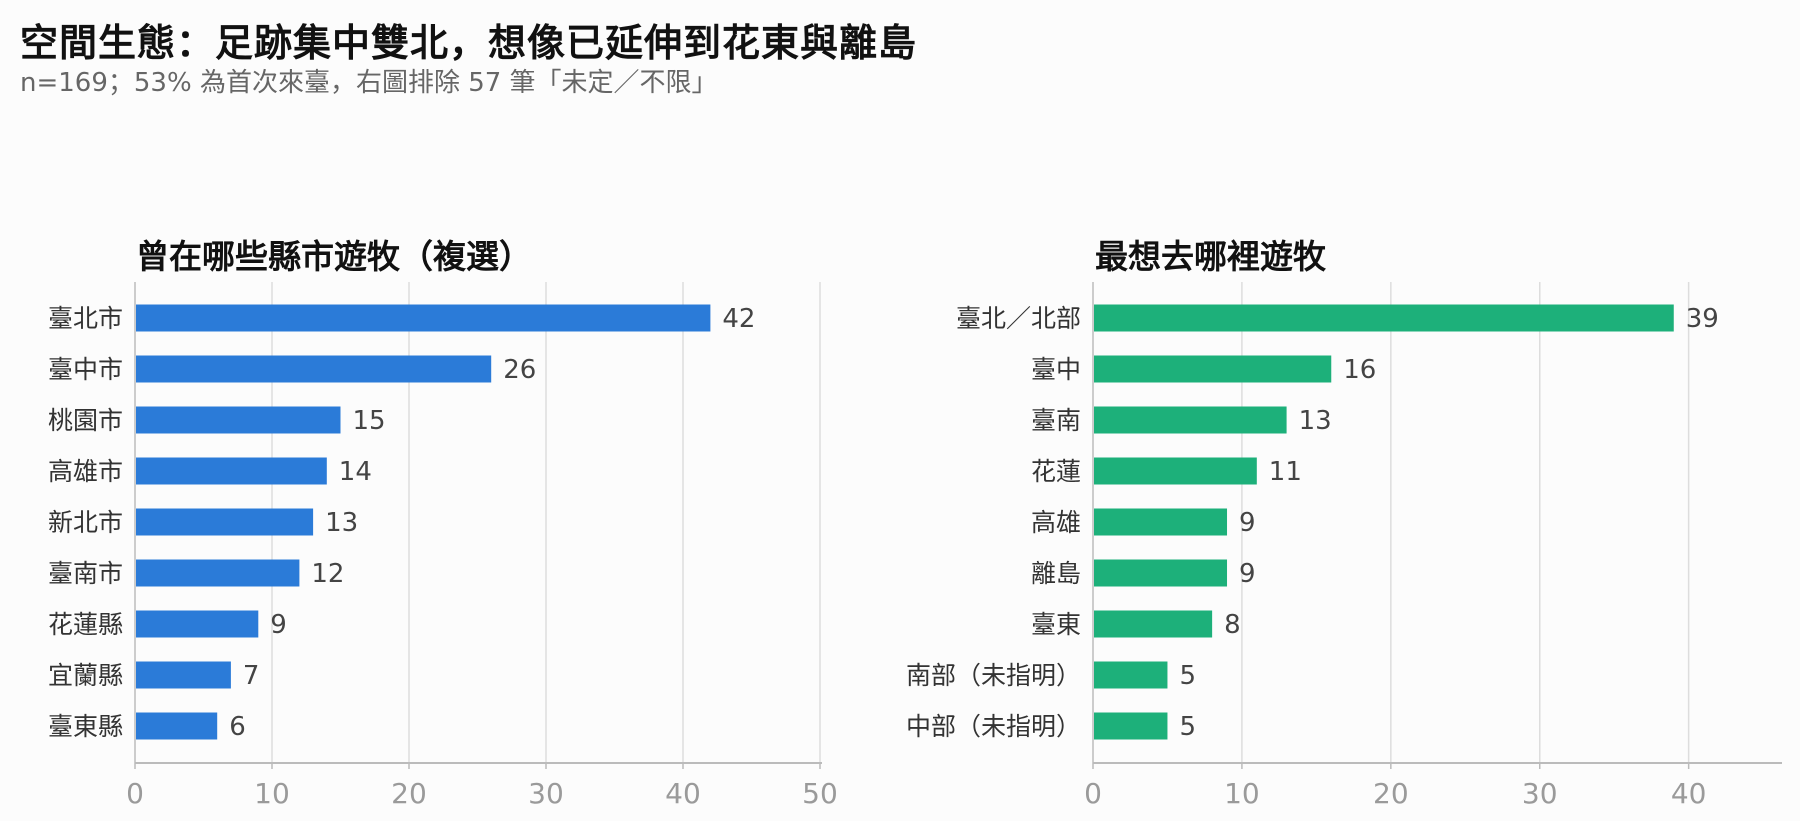 The width and height of the screenshot is (1800, 821). I want to click on left-category-label: 花蓮縣, so click(85, 624).